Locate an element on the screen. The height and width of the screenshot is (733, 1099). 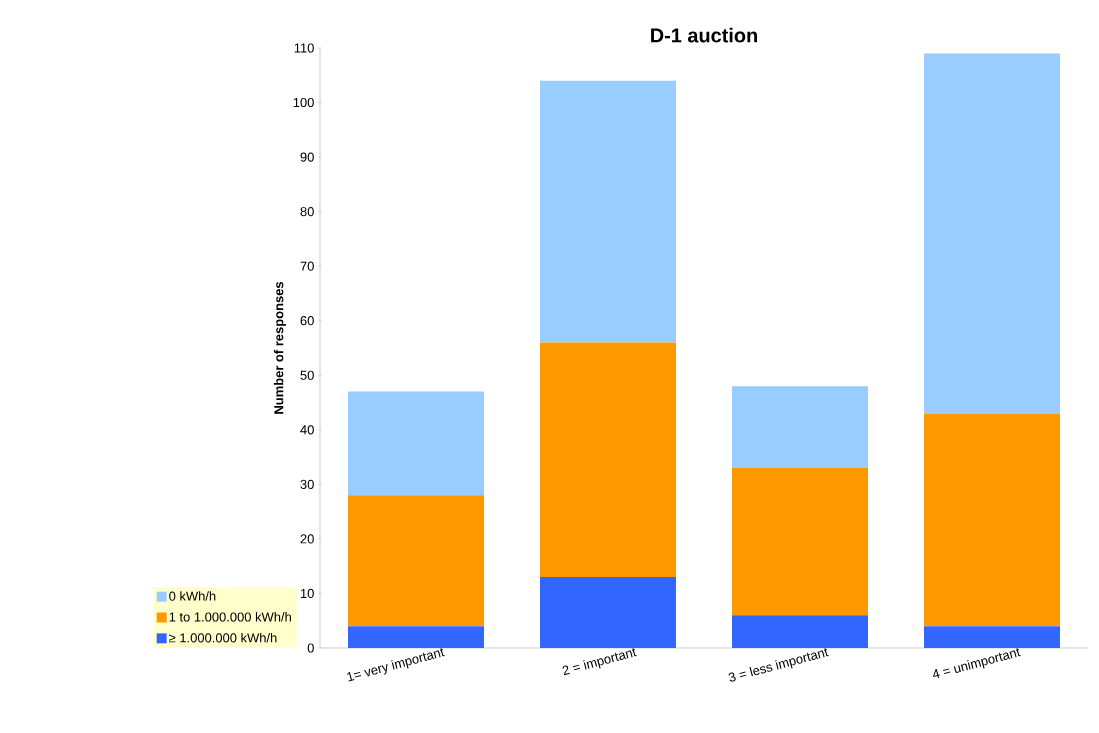
legend-label: 0 kWh/h is located at coordinates (192, 596).